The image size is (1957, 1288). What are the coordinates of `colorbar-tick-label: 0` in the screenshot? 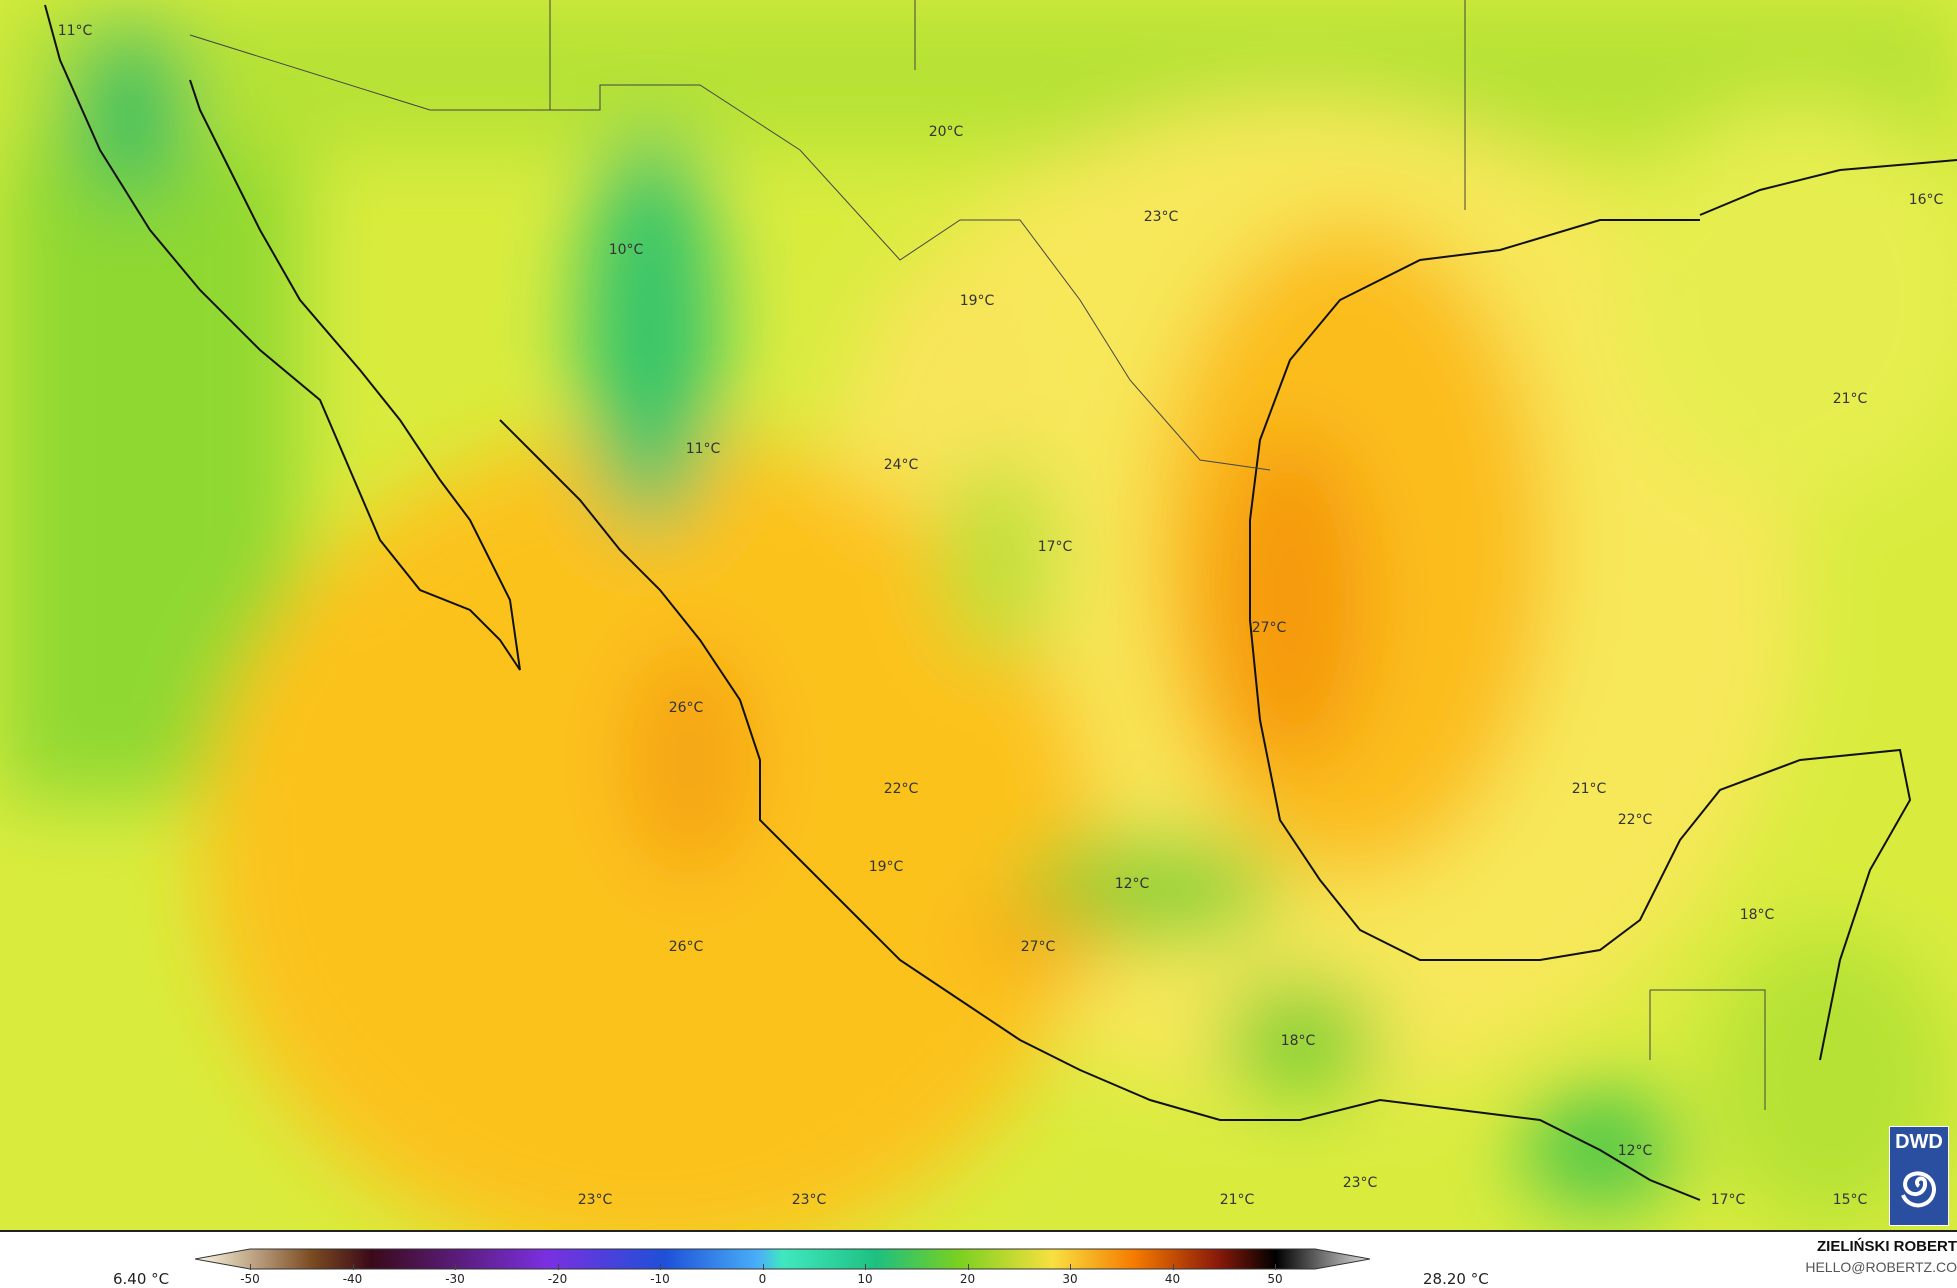 It's located at (762, 1279).